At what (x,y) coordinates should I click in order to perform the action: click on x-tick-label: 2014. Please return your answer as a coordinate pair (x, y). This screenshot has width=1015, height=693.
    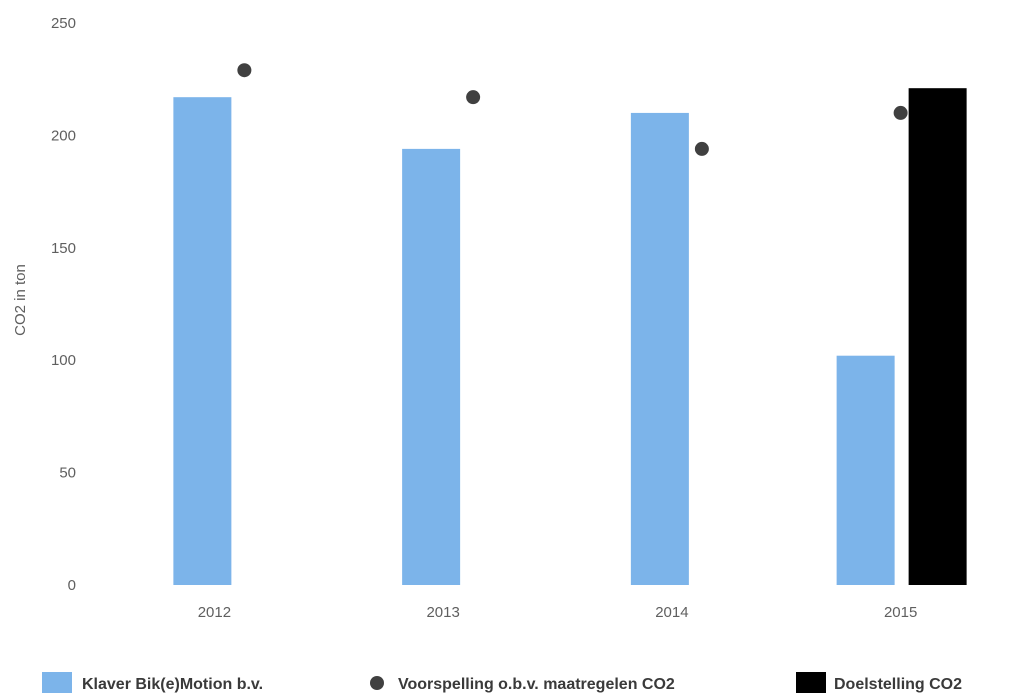
    Looking at the image, I should click on (671, 612).